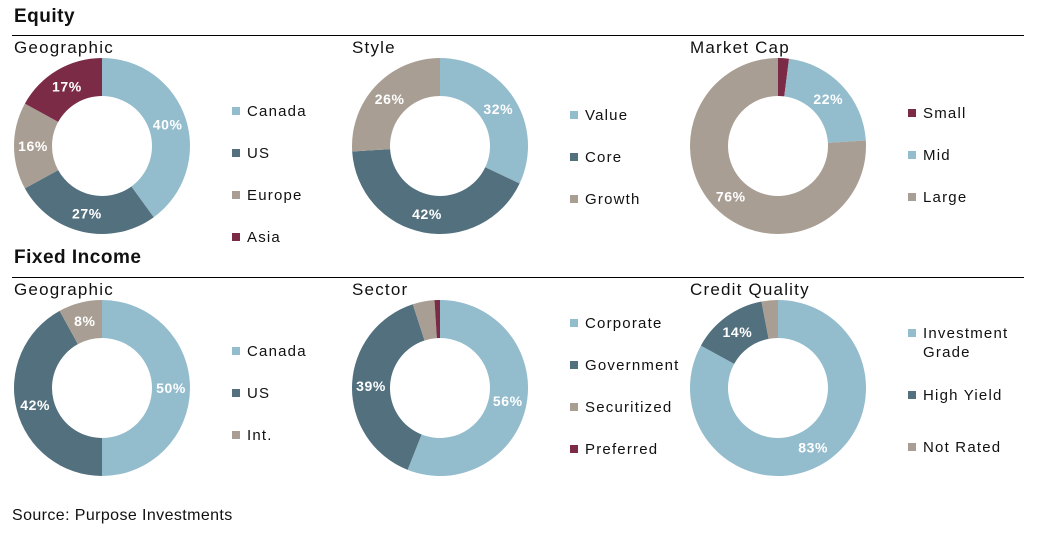  What do you see at coordinates (440, 388) in the screenshot?
I see `donut-chart: 56% 39%` at bounding box center [440, 388].